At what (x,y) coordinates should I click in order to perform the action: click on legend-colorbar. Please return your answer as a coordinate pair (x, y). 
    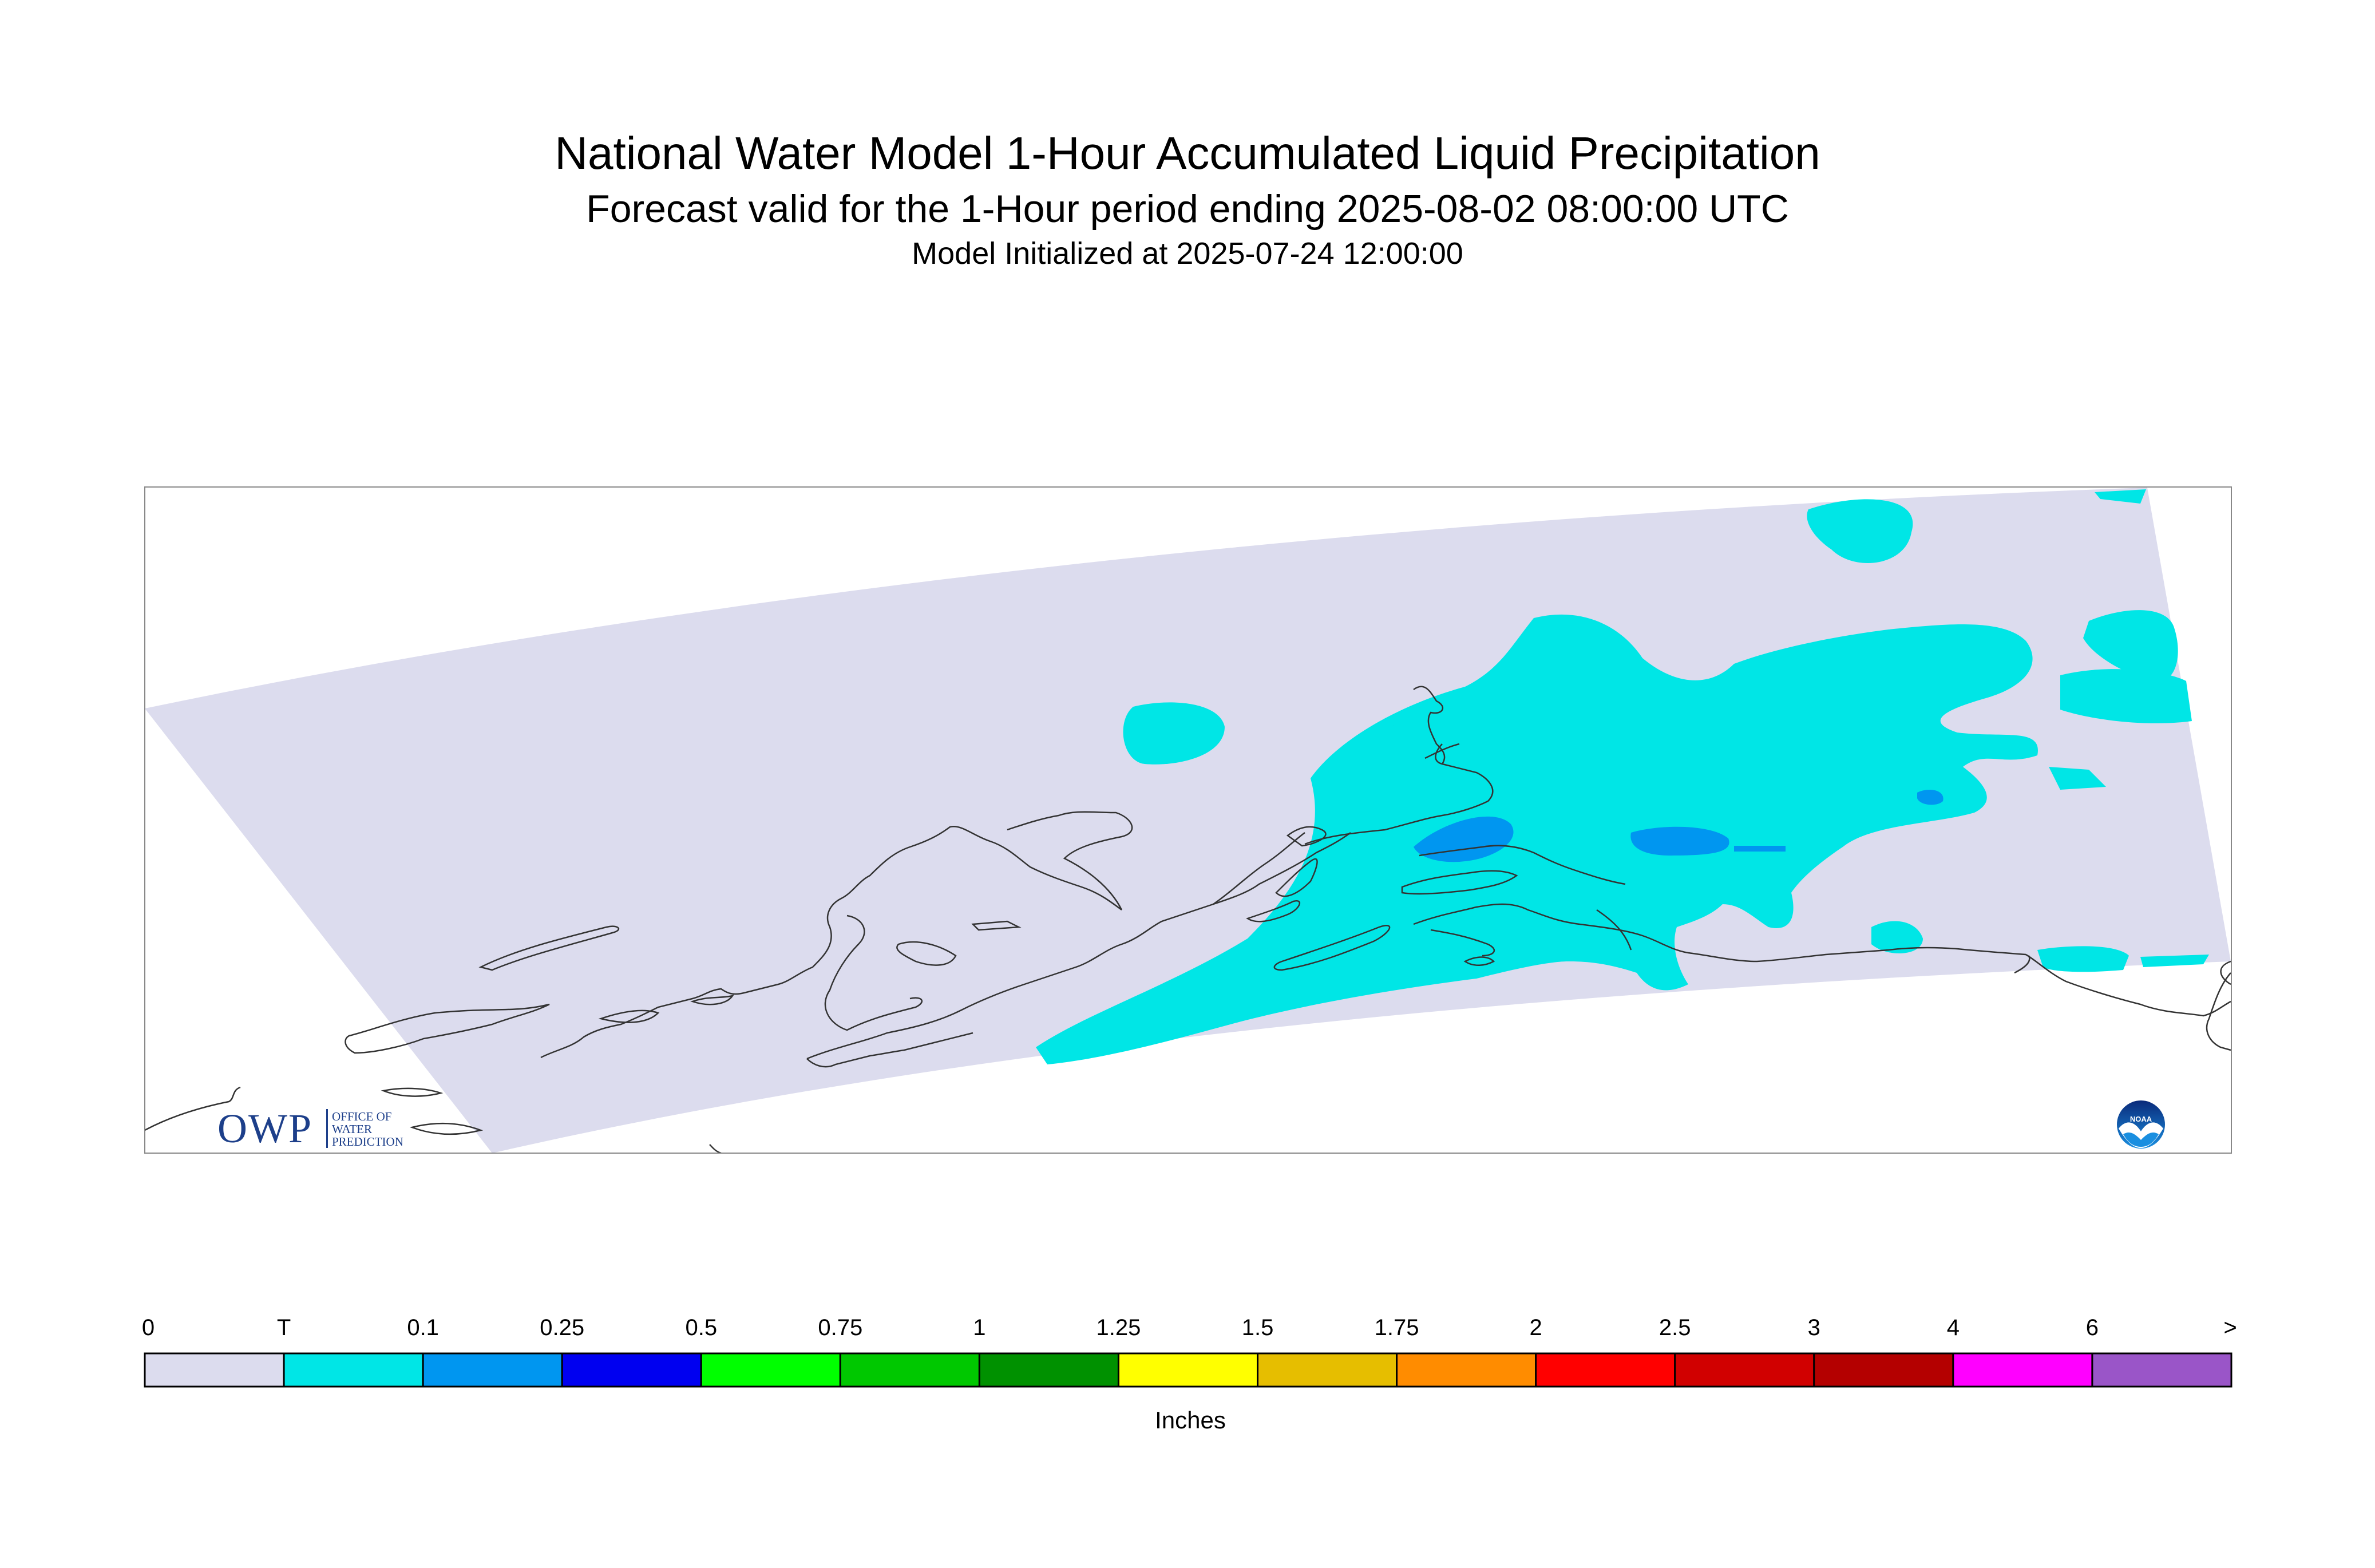
    Looking at the image, I should click on (1188, 1370).